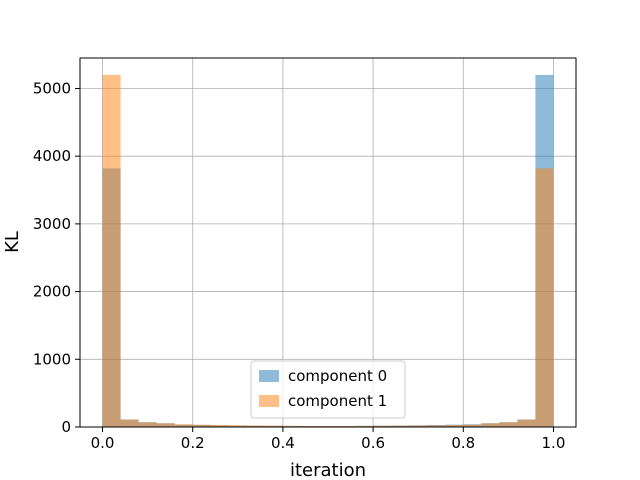 This screenshot has height=480, width=640. I want to click on y-axis-label: KL, so click(12, 242).